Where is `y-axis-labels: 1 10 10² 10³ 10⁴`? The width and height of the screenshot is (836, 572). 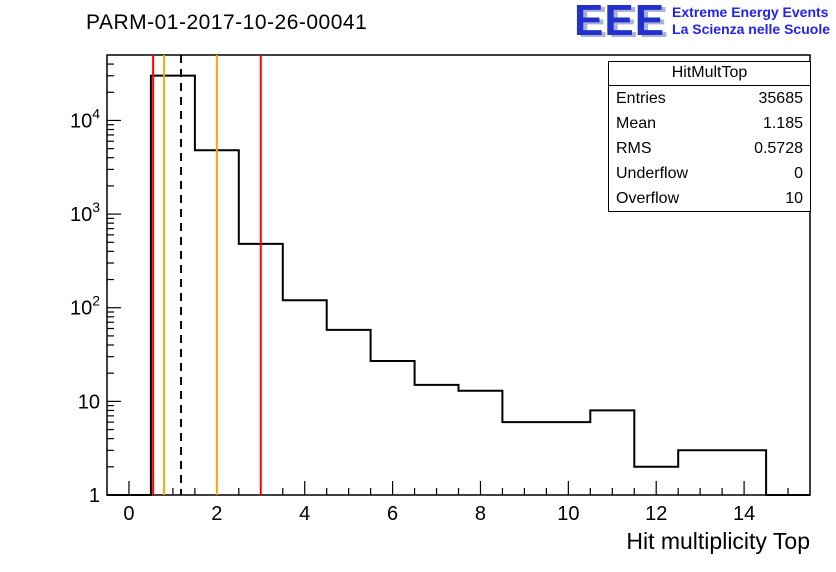 y-axis-labels: 1 10 10² 10³ 10⁴ is located at coordinates (85, 306).